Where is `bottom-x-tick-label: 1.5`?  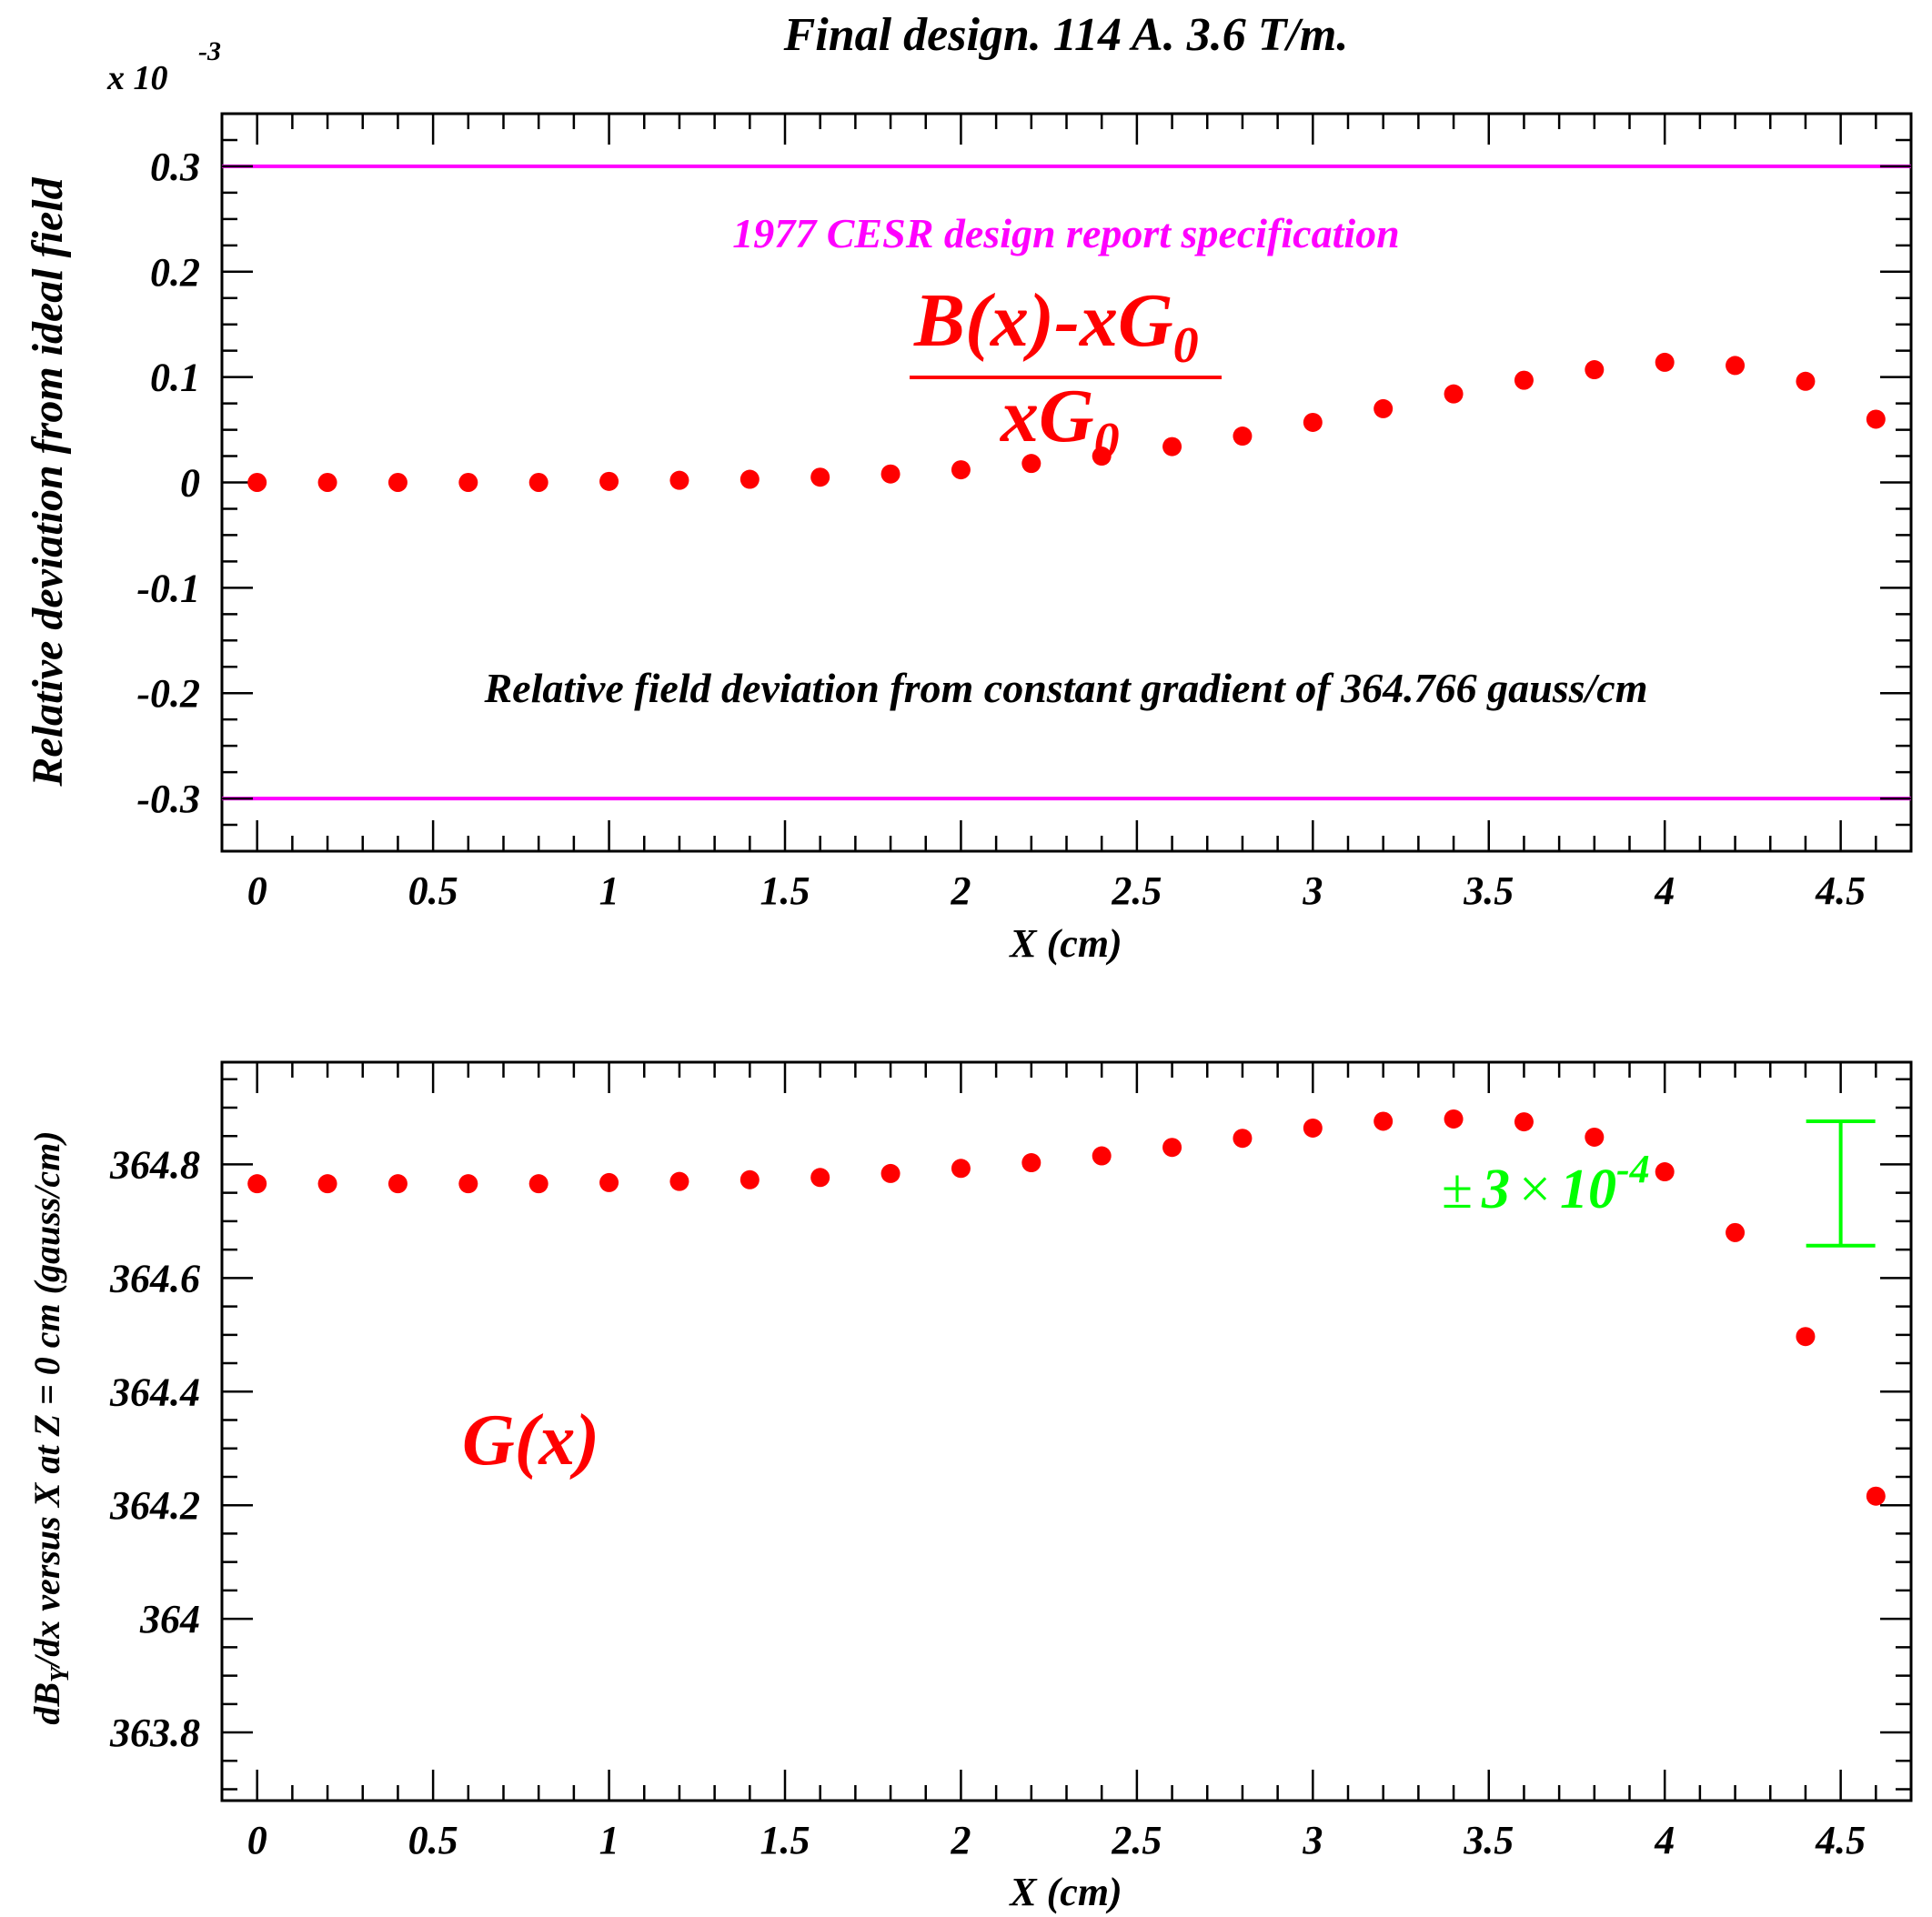
bottom-x-tick-label: 1.5 is located at coordinates (785, 1840).